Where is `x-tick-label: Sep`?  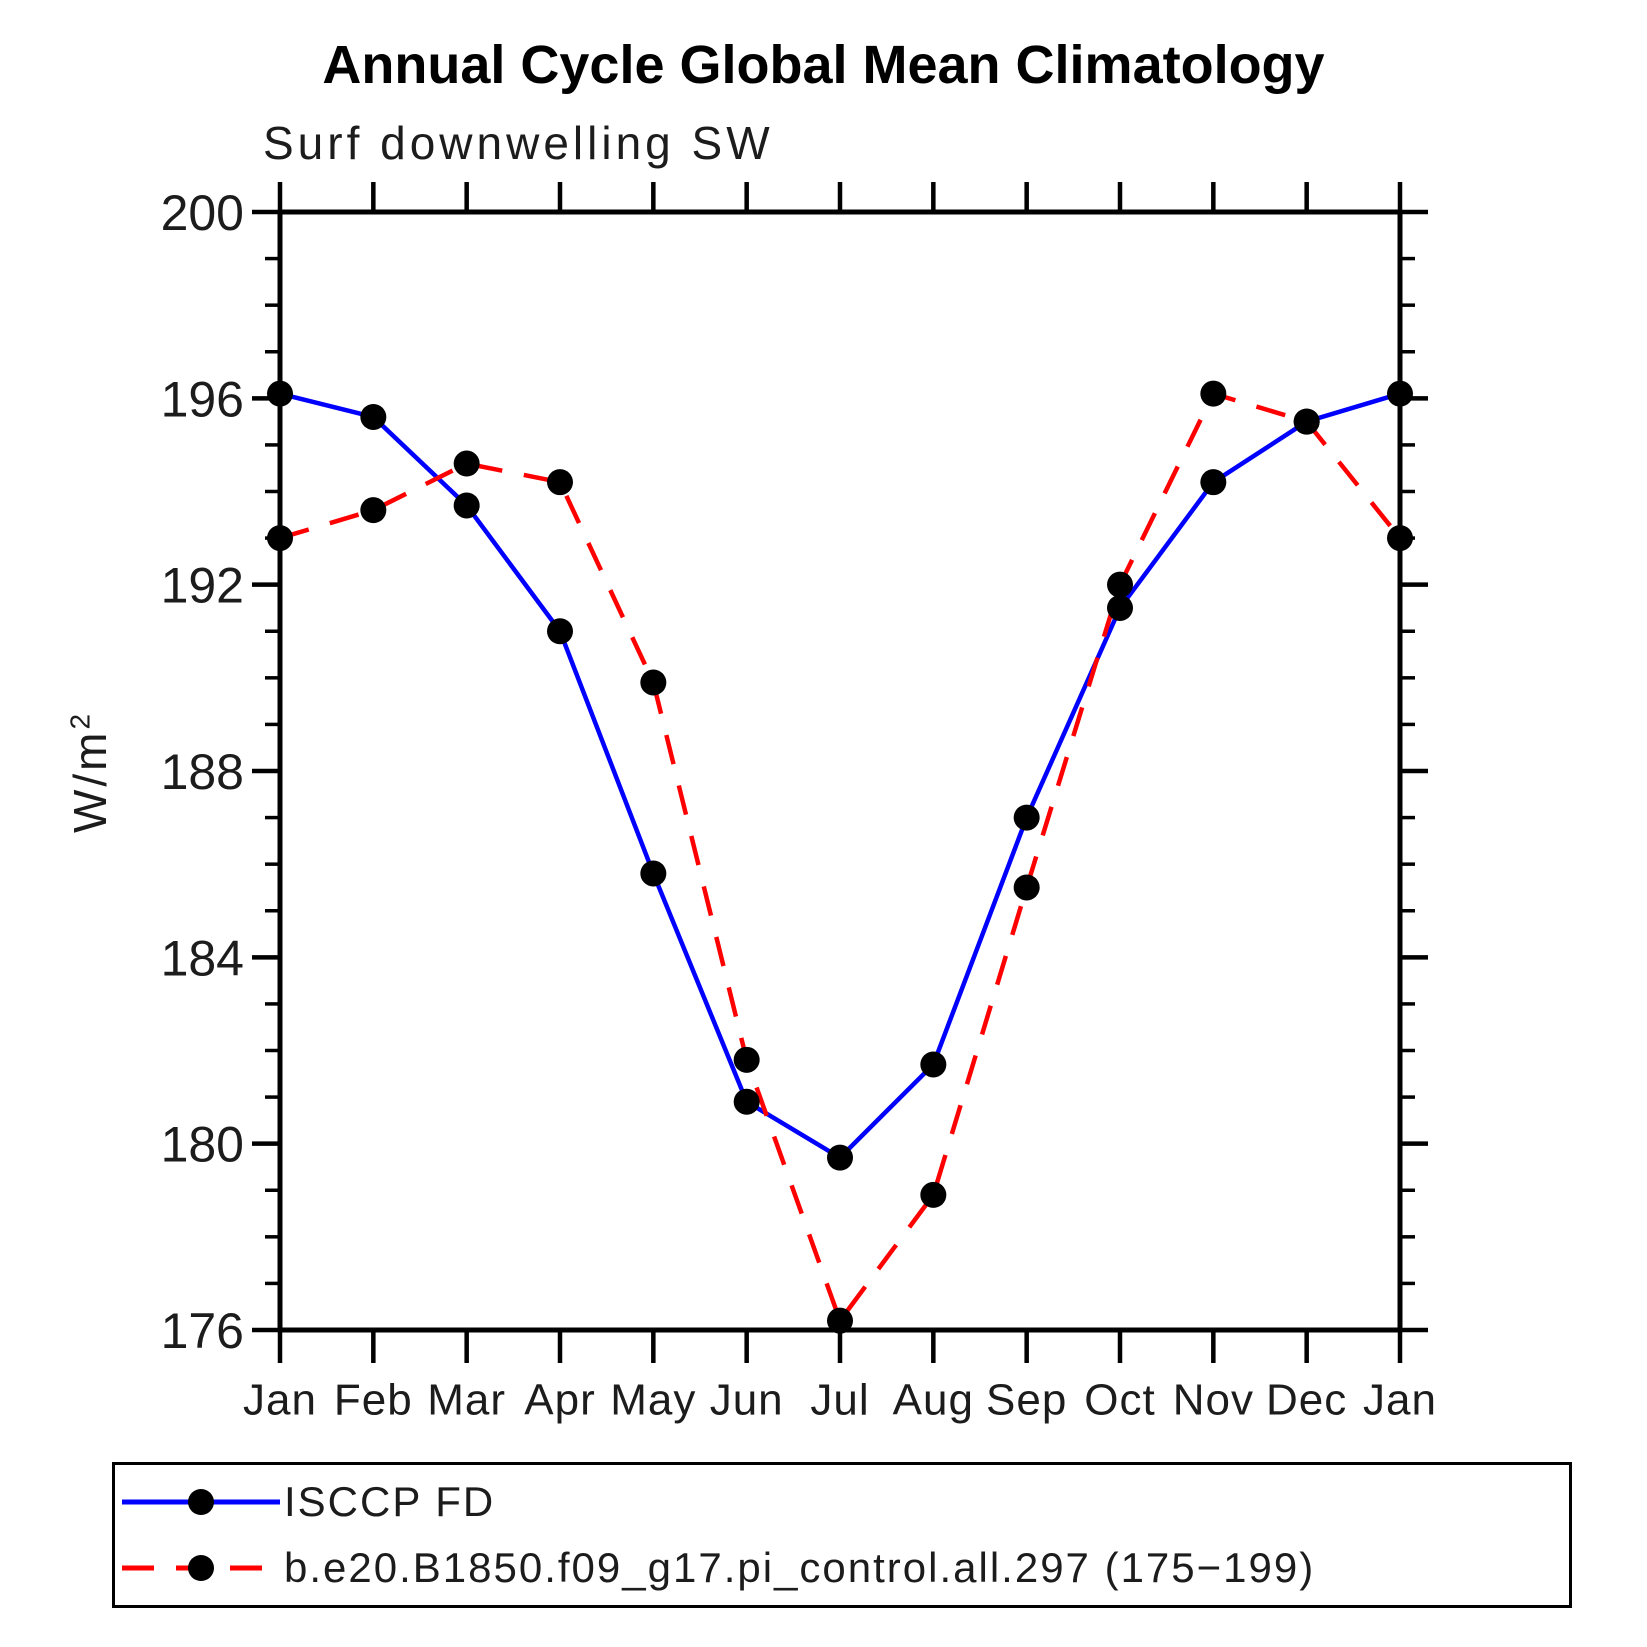
x-tick-label: Sep is located at coordinates (1026, 1400).